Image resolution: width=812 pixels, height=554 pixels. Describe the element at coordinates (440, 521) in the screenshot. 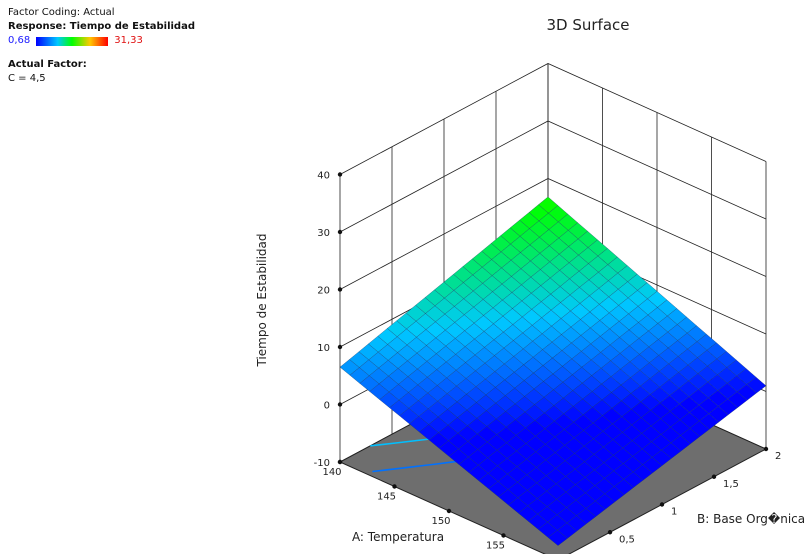

I see `x-tick-label-2: 150` at that location.